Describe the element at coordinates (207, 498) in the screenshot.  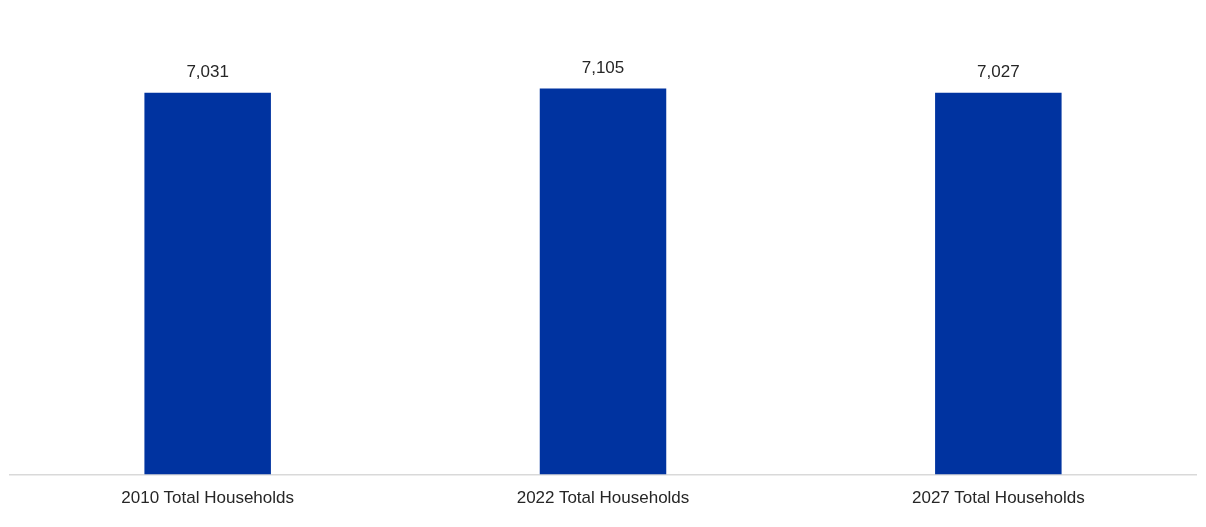
I see `x-tick-label: 2010 Total Households` at that location.